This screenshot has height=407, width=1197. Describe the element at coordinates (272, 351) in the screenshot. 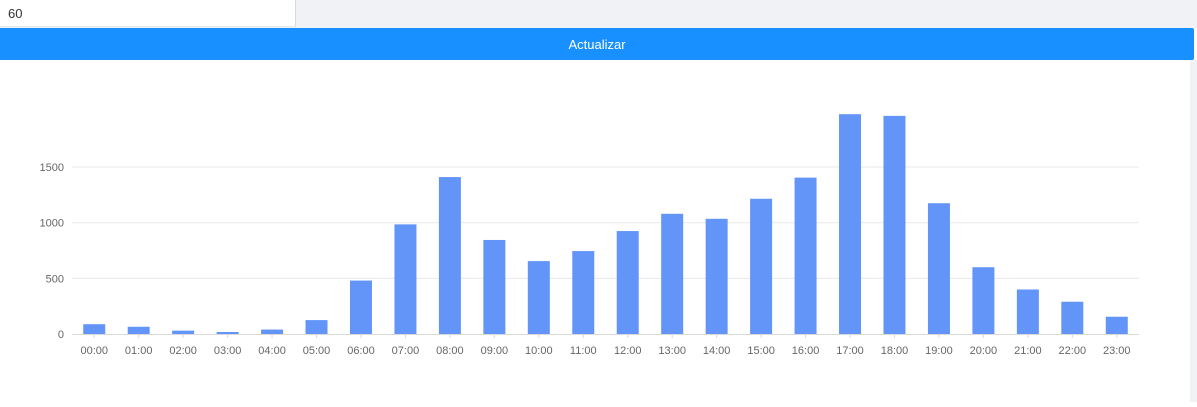

I see `x-tick-label: 04:00` at that location.